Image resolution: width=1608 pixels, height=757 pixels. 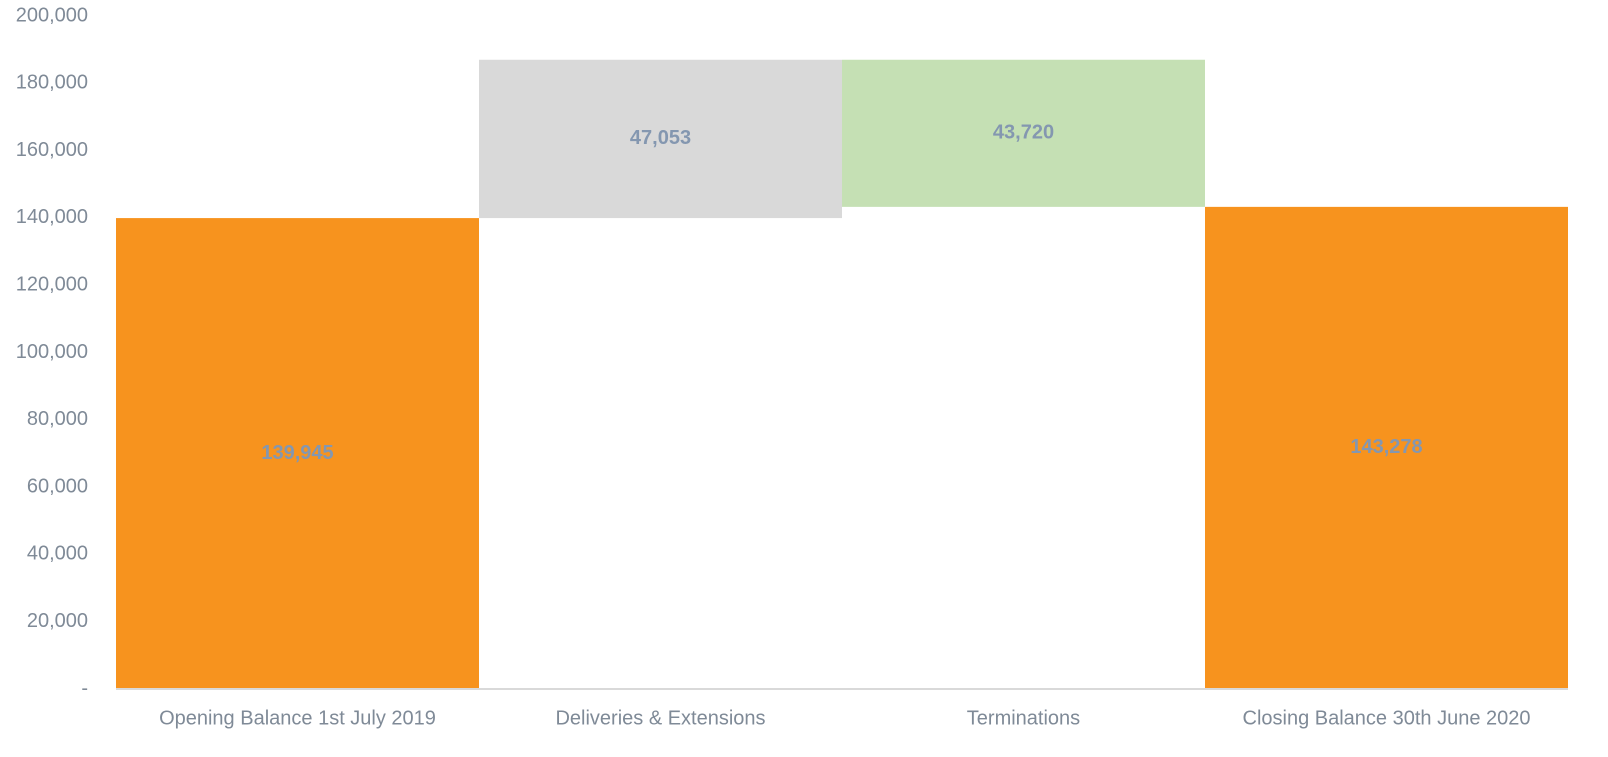 What do you see at coordinates (57, 419) in the screenshot?
I see `y-tick-label: 80,000` at bounding box center [57, 419].